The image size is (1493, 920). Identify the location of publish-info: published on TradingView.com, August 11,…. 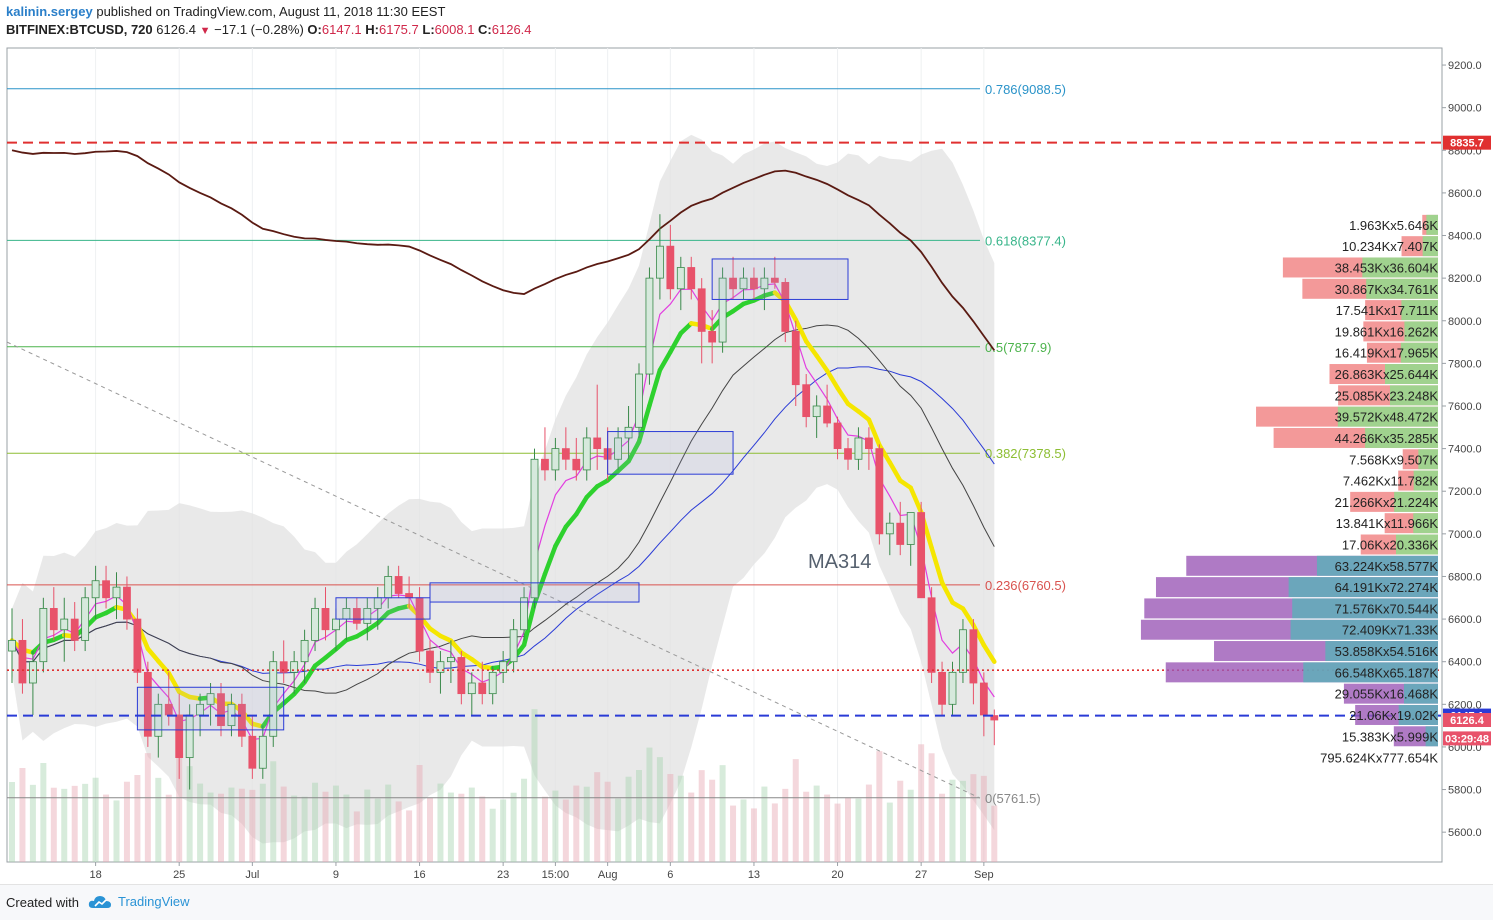
(270, 11).